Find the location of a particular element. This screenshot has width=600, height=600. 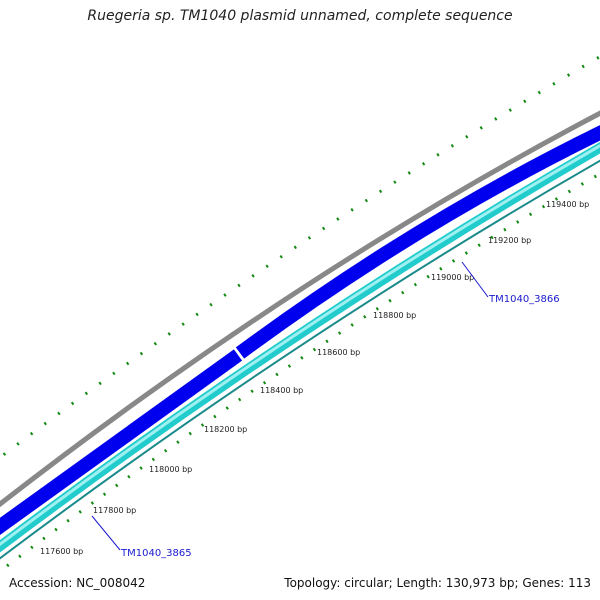

tick-label: 118000 bp is located at coordinates (170, 469).